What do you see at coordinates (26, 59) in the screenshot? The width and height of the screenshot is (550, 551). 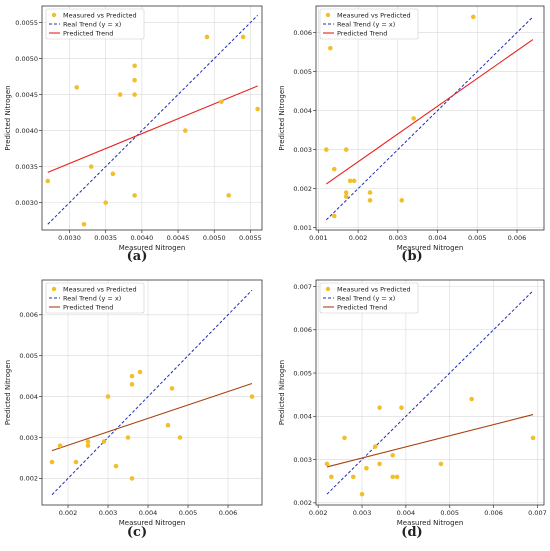 I see `y-tick-label: 0.0050` at bounding box center [26, 59].